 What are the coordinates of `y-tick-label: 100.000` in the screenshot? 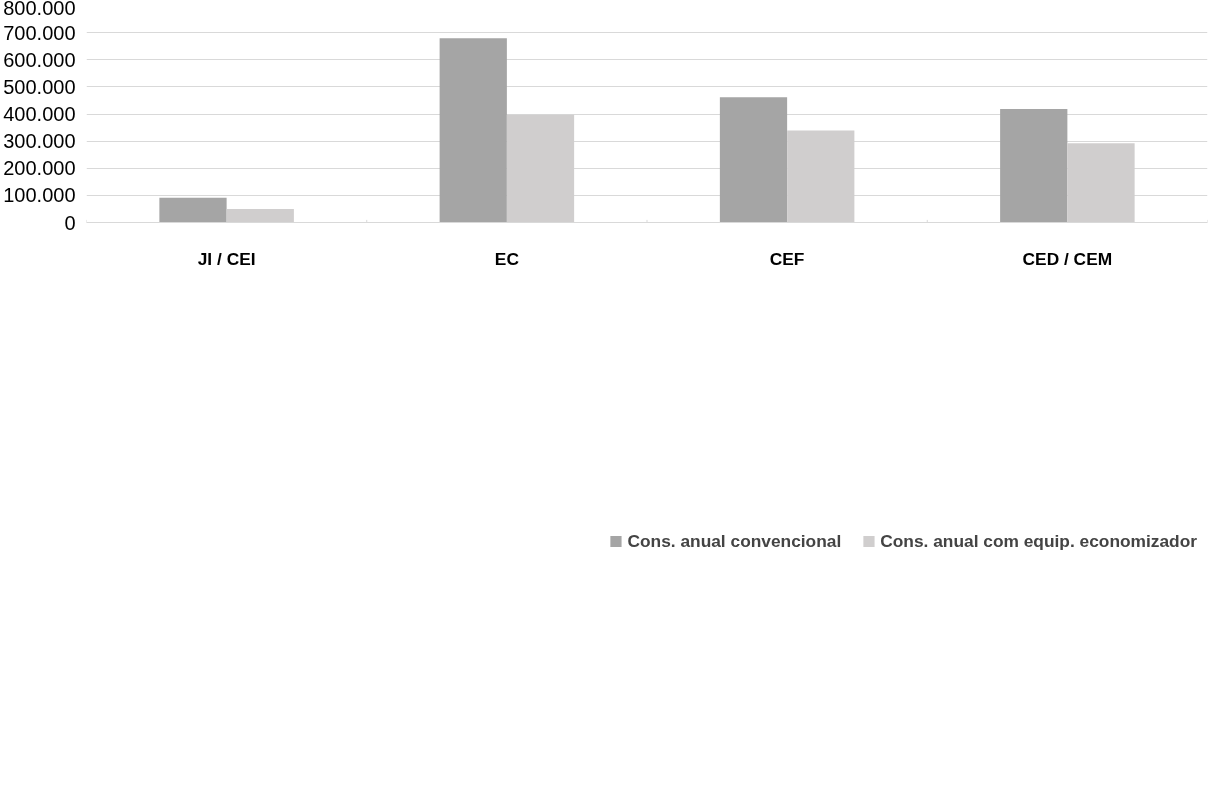 It's located at (39, 195).